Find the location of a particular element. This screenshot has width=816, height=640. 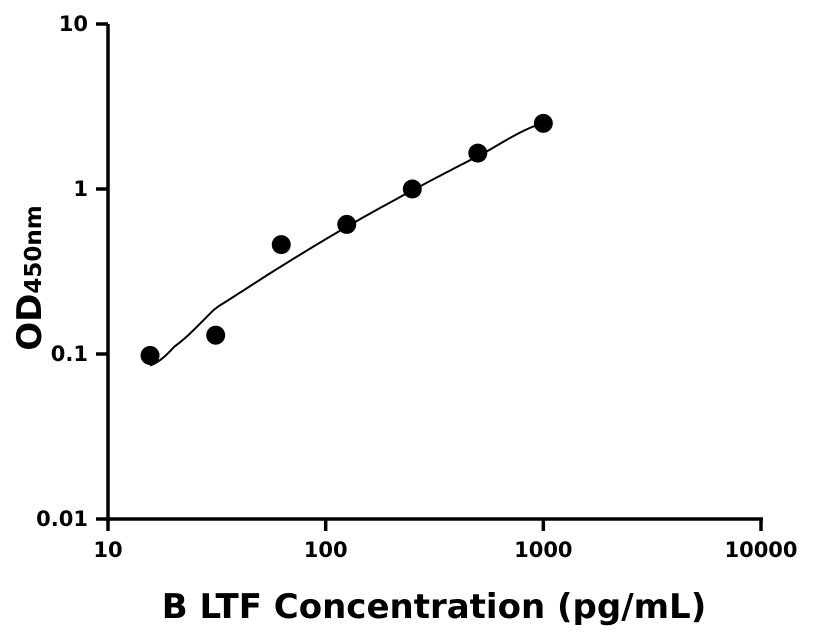

x-tick-label: 1000 is located at coordinates (543, 550).